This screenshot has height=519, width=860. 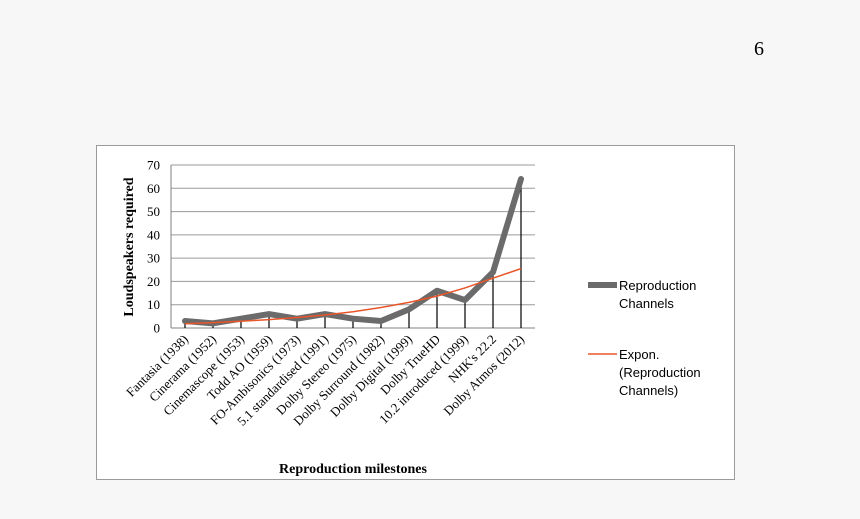 I want to click on legend-label-exponential-trend: Expon., so click(x=639, y=354).